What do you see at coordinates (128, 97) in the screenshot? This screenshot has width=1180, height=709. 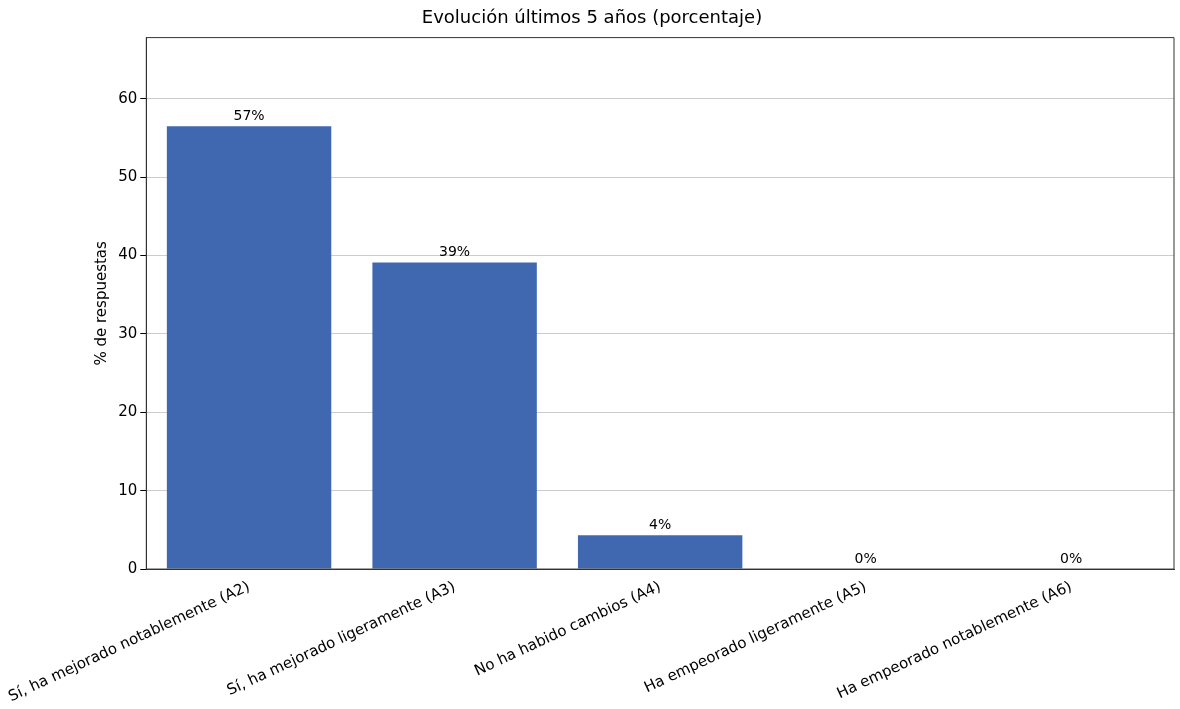 I see `y-tick-label: 60` at bounding box center [128, 97].